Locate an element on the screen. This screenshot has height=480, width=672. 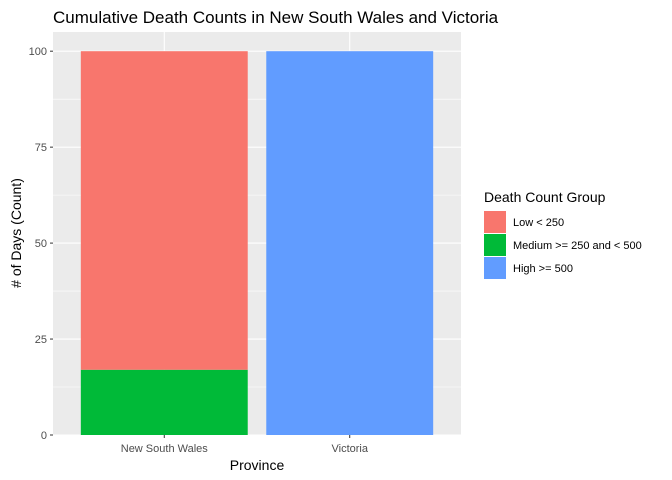
x-axis-ticks: New South Wales Victoria is located at coordinates (245, 445).